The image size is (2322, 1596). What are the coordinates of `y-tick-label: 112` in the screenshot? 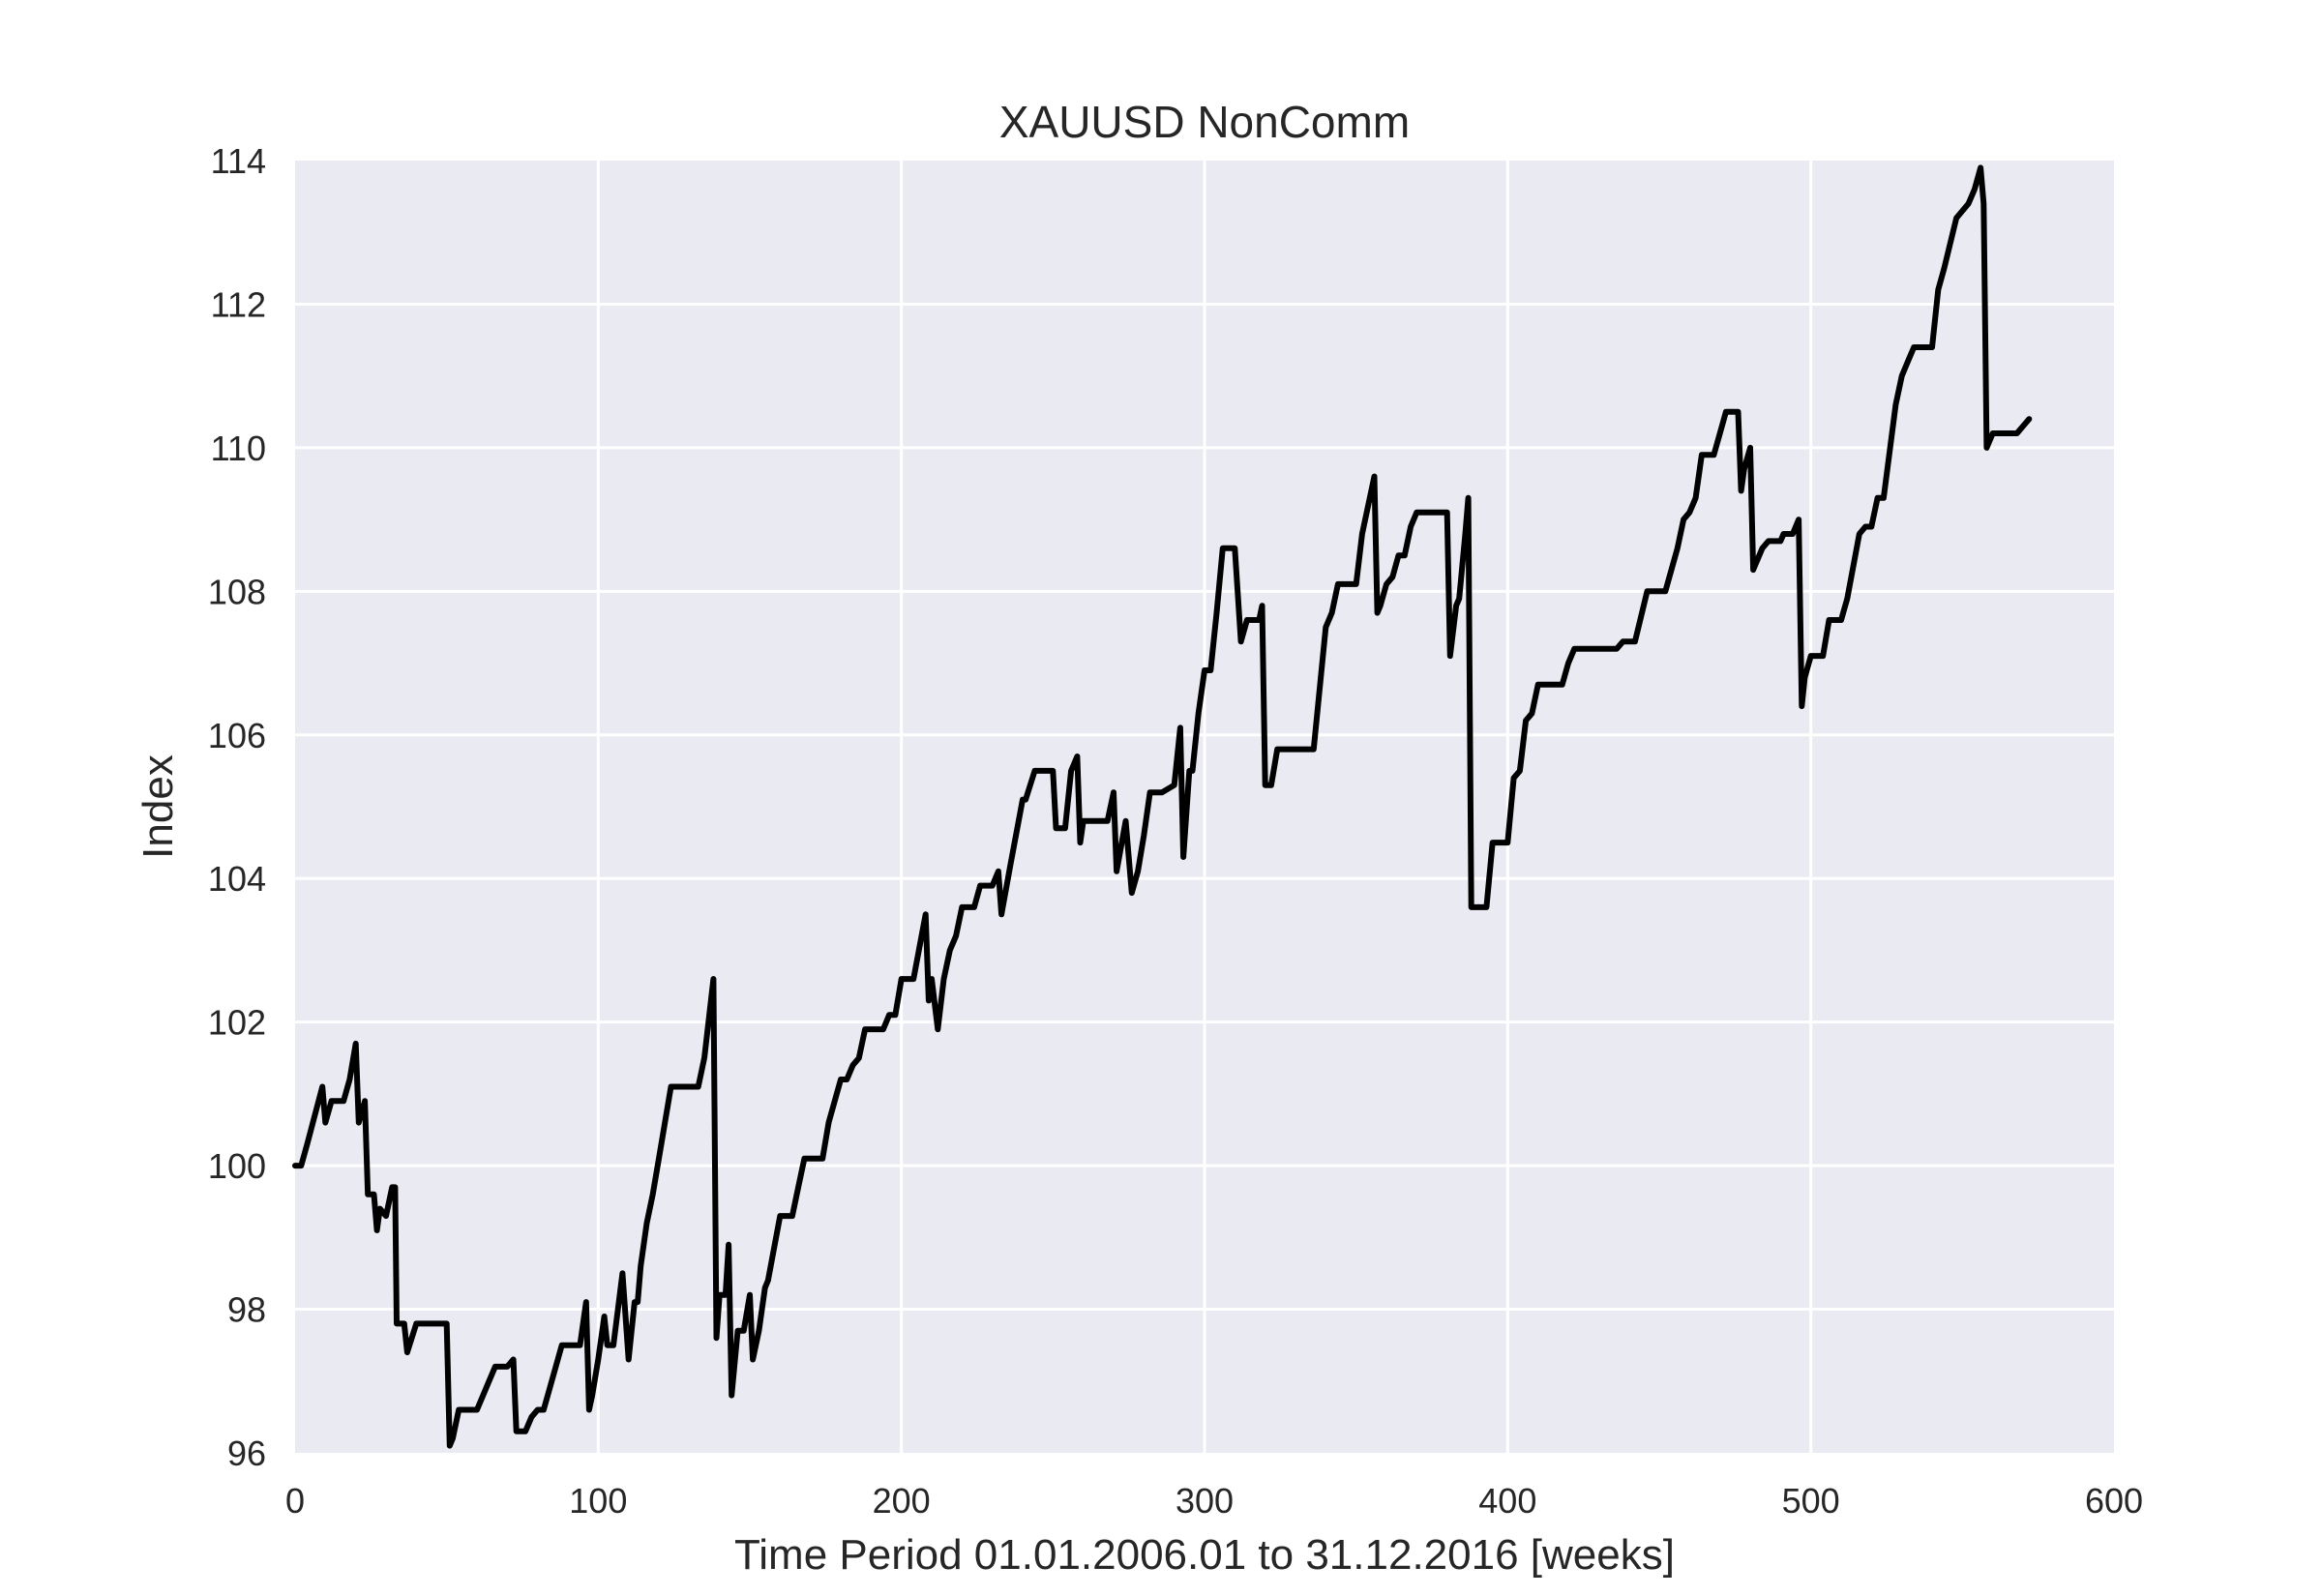 It's located at (238, 304).